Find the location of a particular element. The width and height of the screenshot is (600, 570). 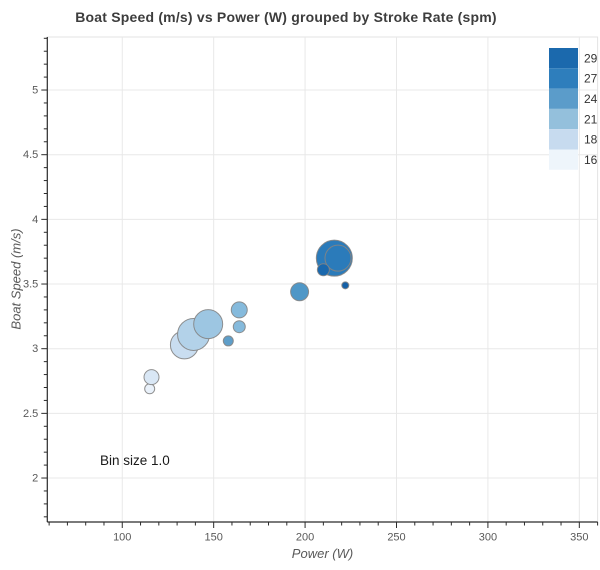

y-tick-label: 3 is located at coordinates (35, 349).